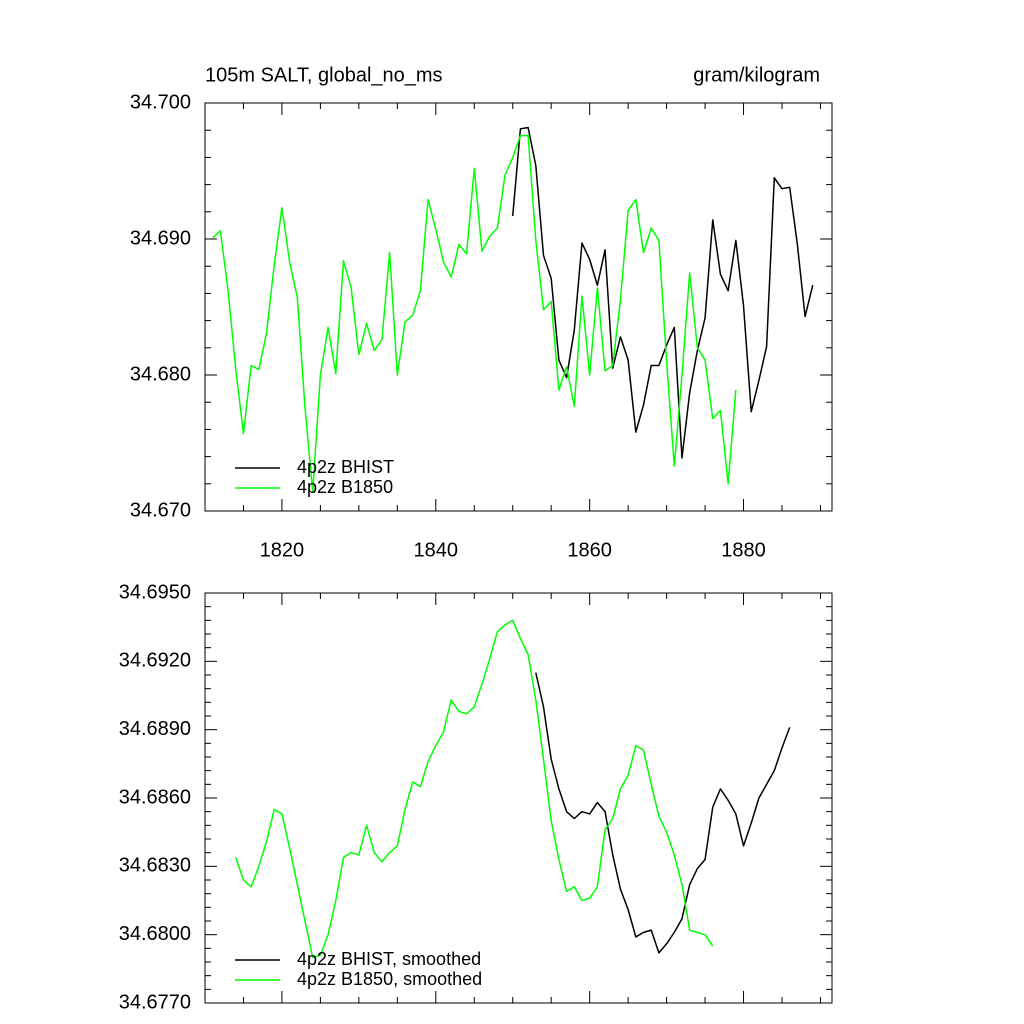  Describe the element at coordinates (345, 467) in the screenshot. I see `legend-label: 4p2z BHIST` at that location.